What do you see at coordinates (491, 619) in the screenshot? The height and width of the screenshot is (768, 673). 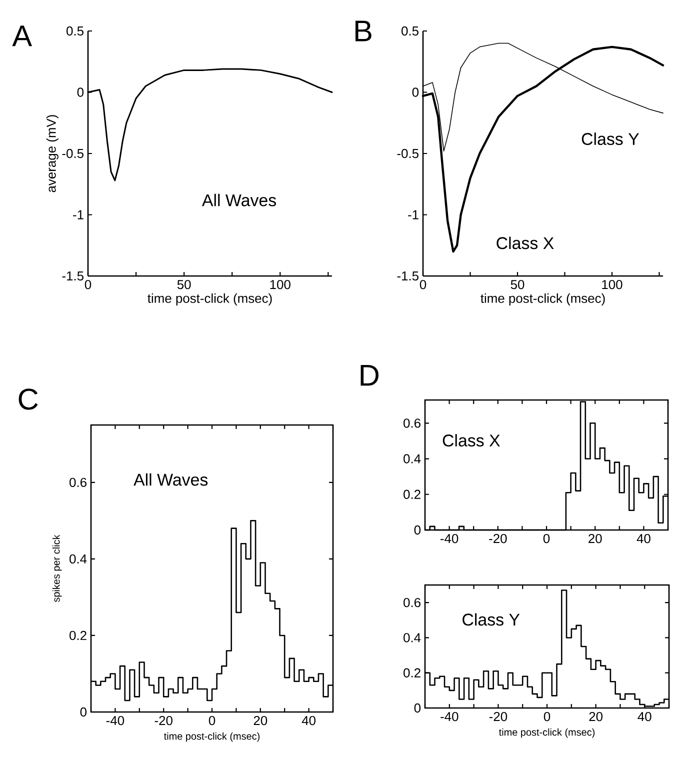 I see `annotation: Class Y` at bounding box center [491, 619].